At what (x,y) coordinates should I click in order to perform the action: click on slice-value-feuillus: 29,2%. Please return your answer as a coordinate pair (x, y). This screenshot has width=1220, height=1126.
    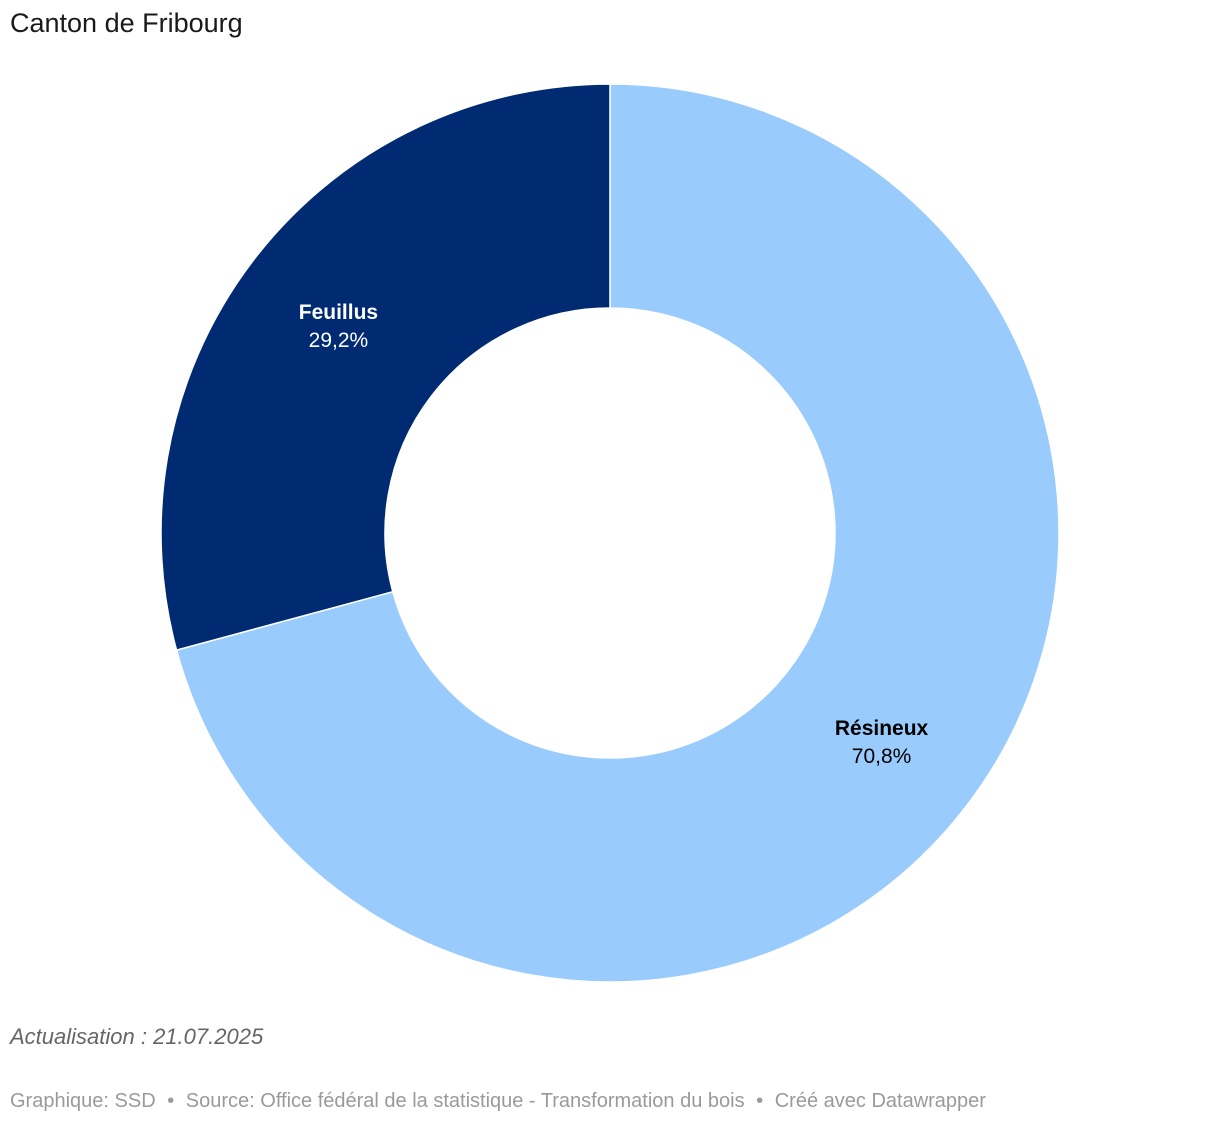
    Looking at the image, I should click on (339, 340).